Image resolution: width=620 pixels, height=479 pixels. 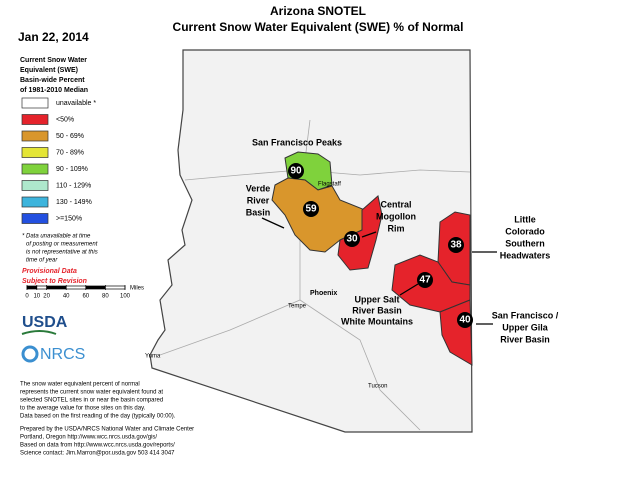 I want to click on footnote: of posting or measurement, so click(x=62, y=245).